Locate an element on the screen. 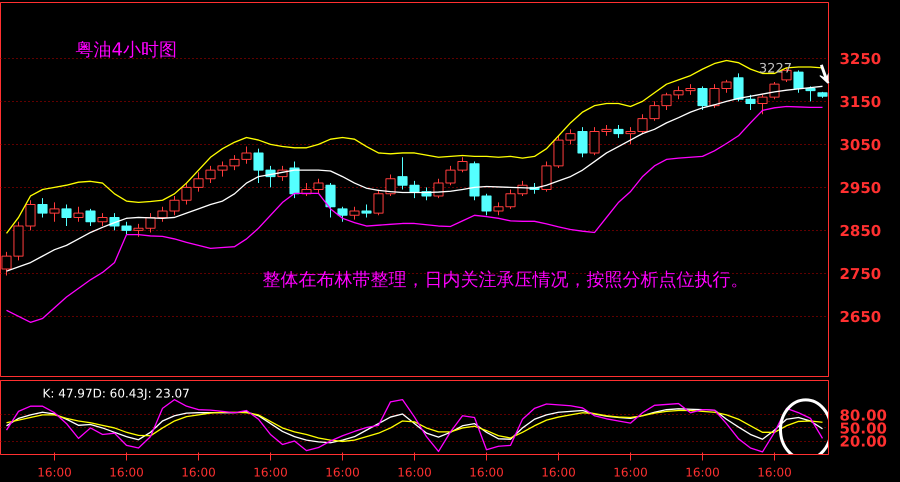 Image resolution: width=900 pixels, height=482 pixels. y-tick-label: 2850 is located at coordinates (861, 231).